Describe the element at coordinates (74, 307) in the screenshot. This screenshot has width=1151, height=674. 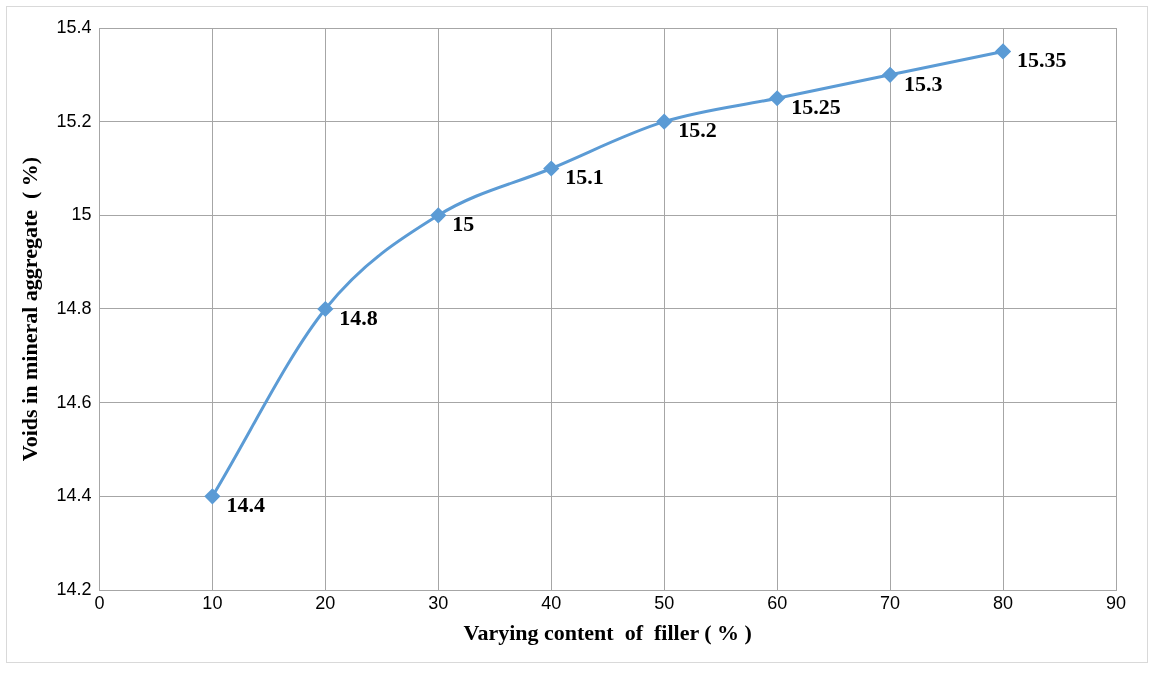
I see `y-tick-label: 14.8` at that location.